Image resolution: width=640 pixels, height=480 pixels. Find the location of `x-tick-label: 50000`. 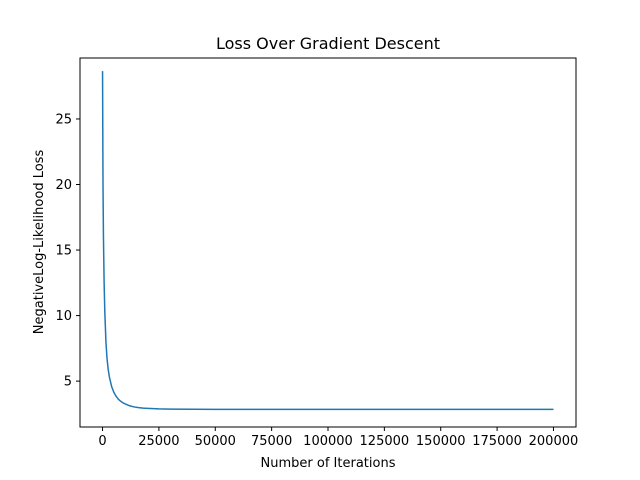

x-tick-label: 50000 is located at coordinates (215, 441).